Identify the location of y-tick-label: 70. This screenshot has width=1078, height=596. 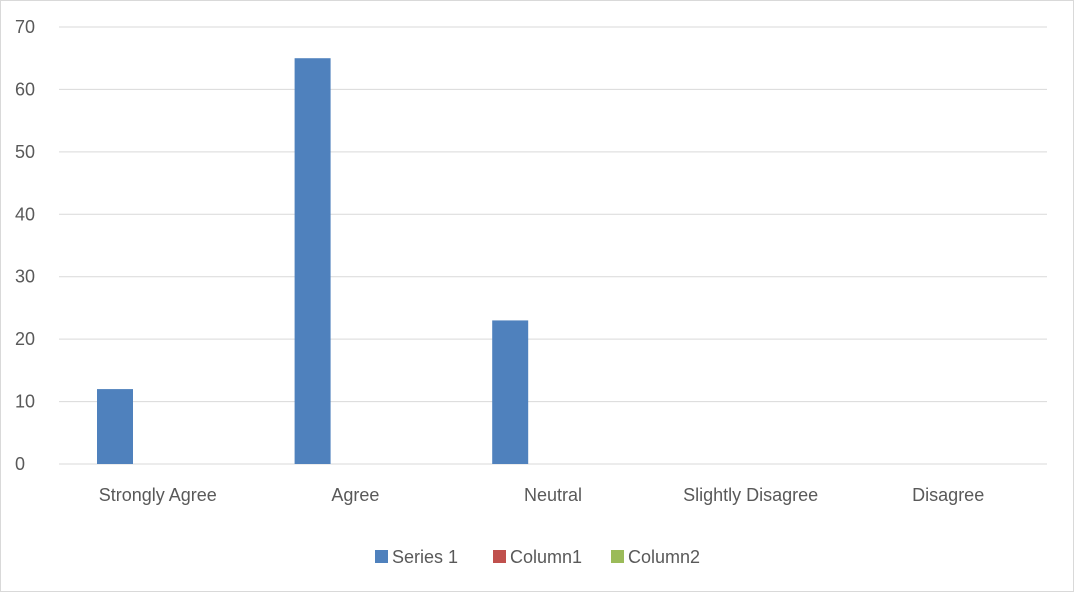
(25, 27).